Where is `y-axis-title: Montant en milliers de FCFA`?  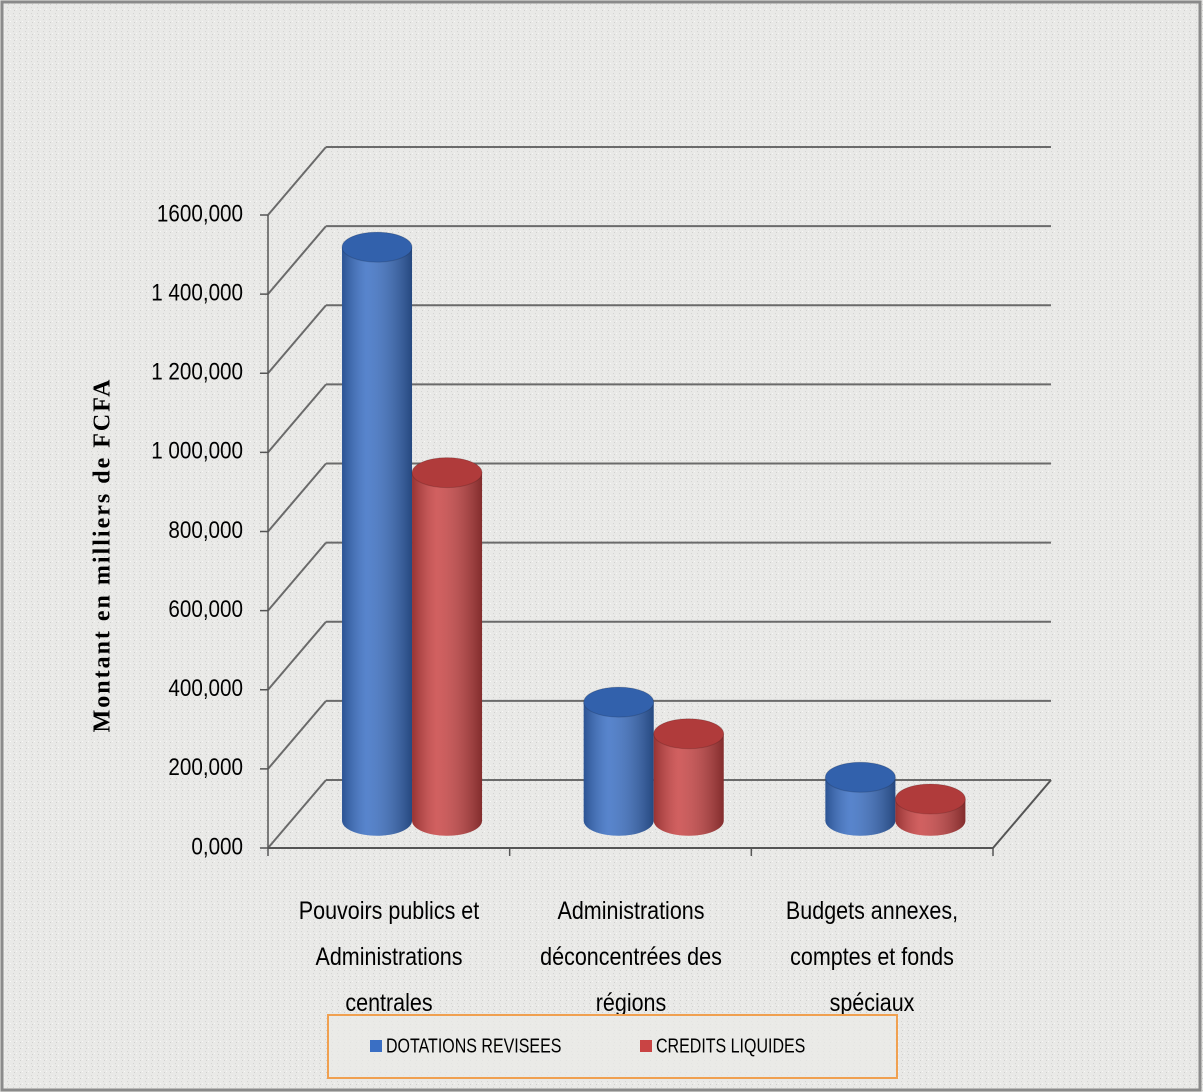
y-axis-title: Montant en milliers de FCFA is located at coordinates (103, 555).